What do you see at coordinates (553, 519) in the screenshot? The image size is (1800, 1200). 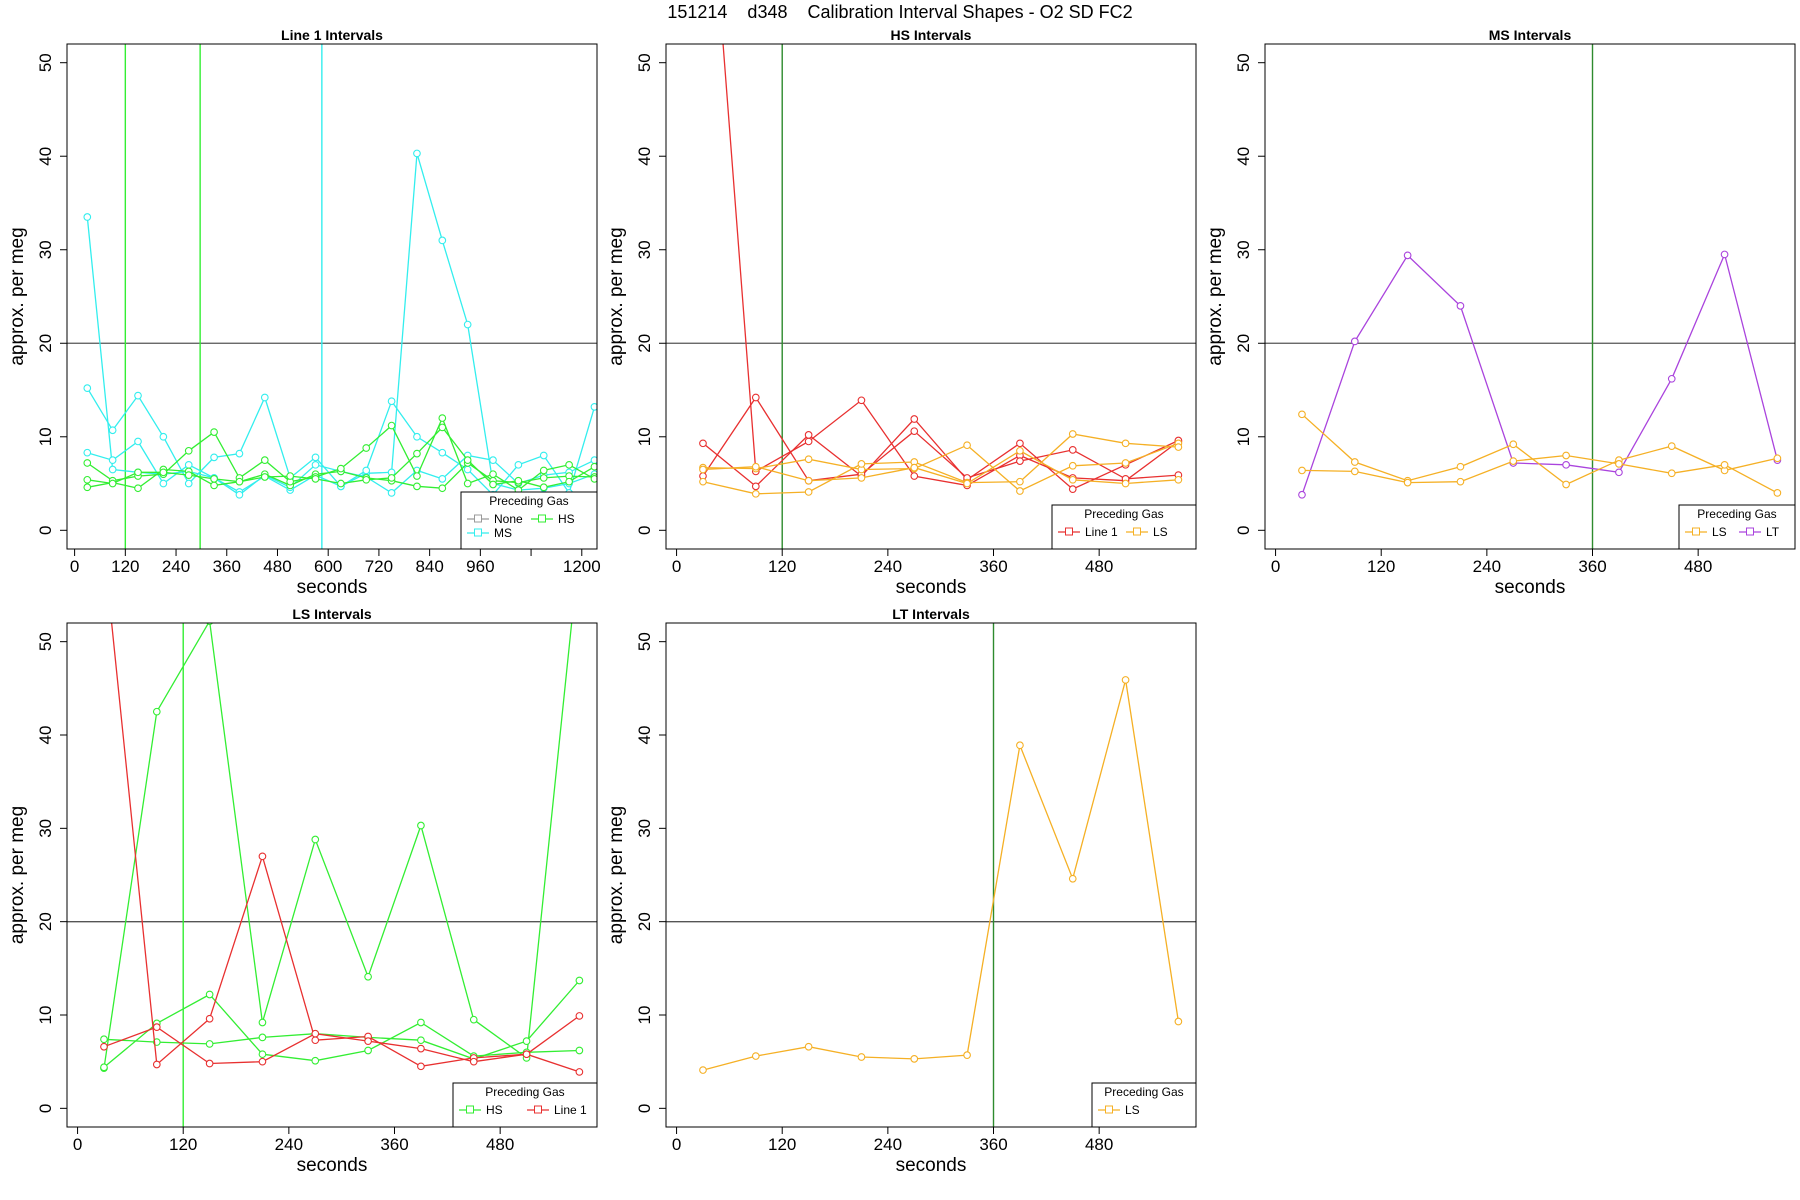 I see `legend-entry-hs: HS` at bounding box center [553, 519].